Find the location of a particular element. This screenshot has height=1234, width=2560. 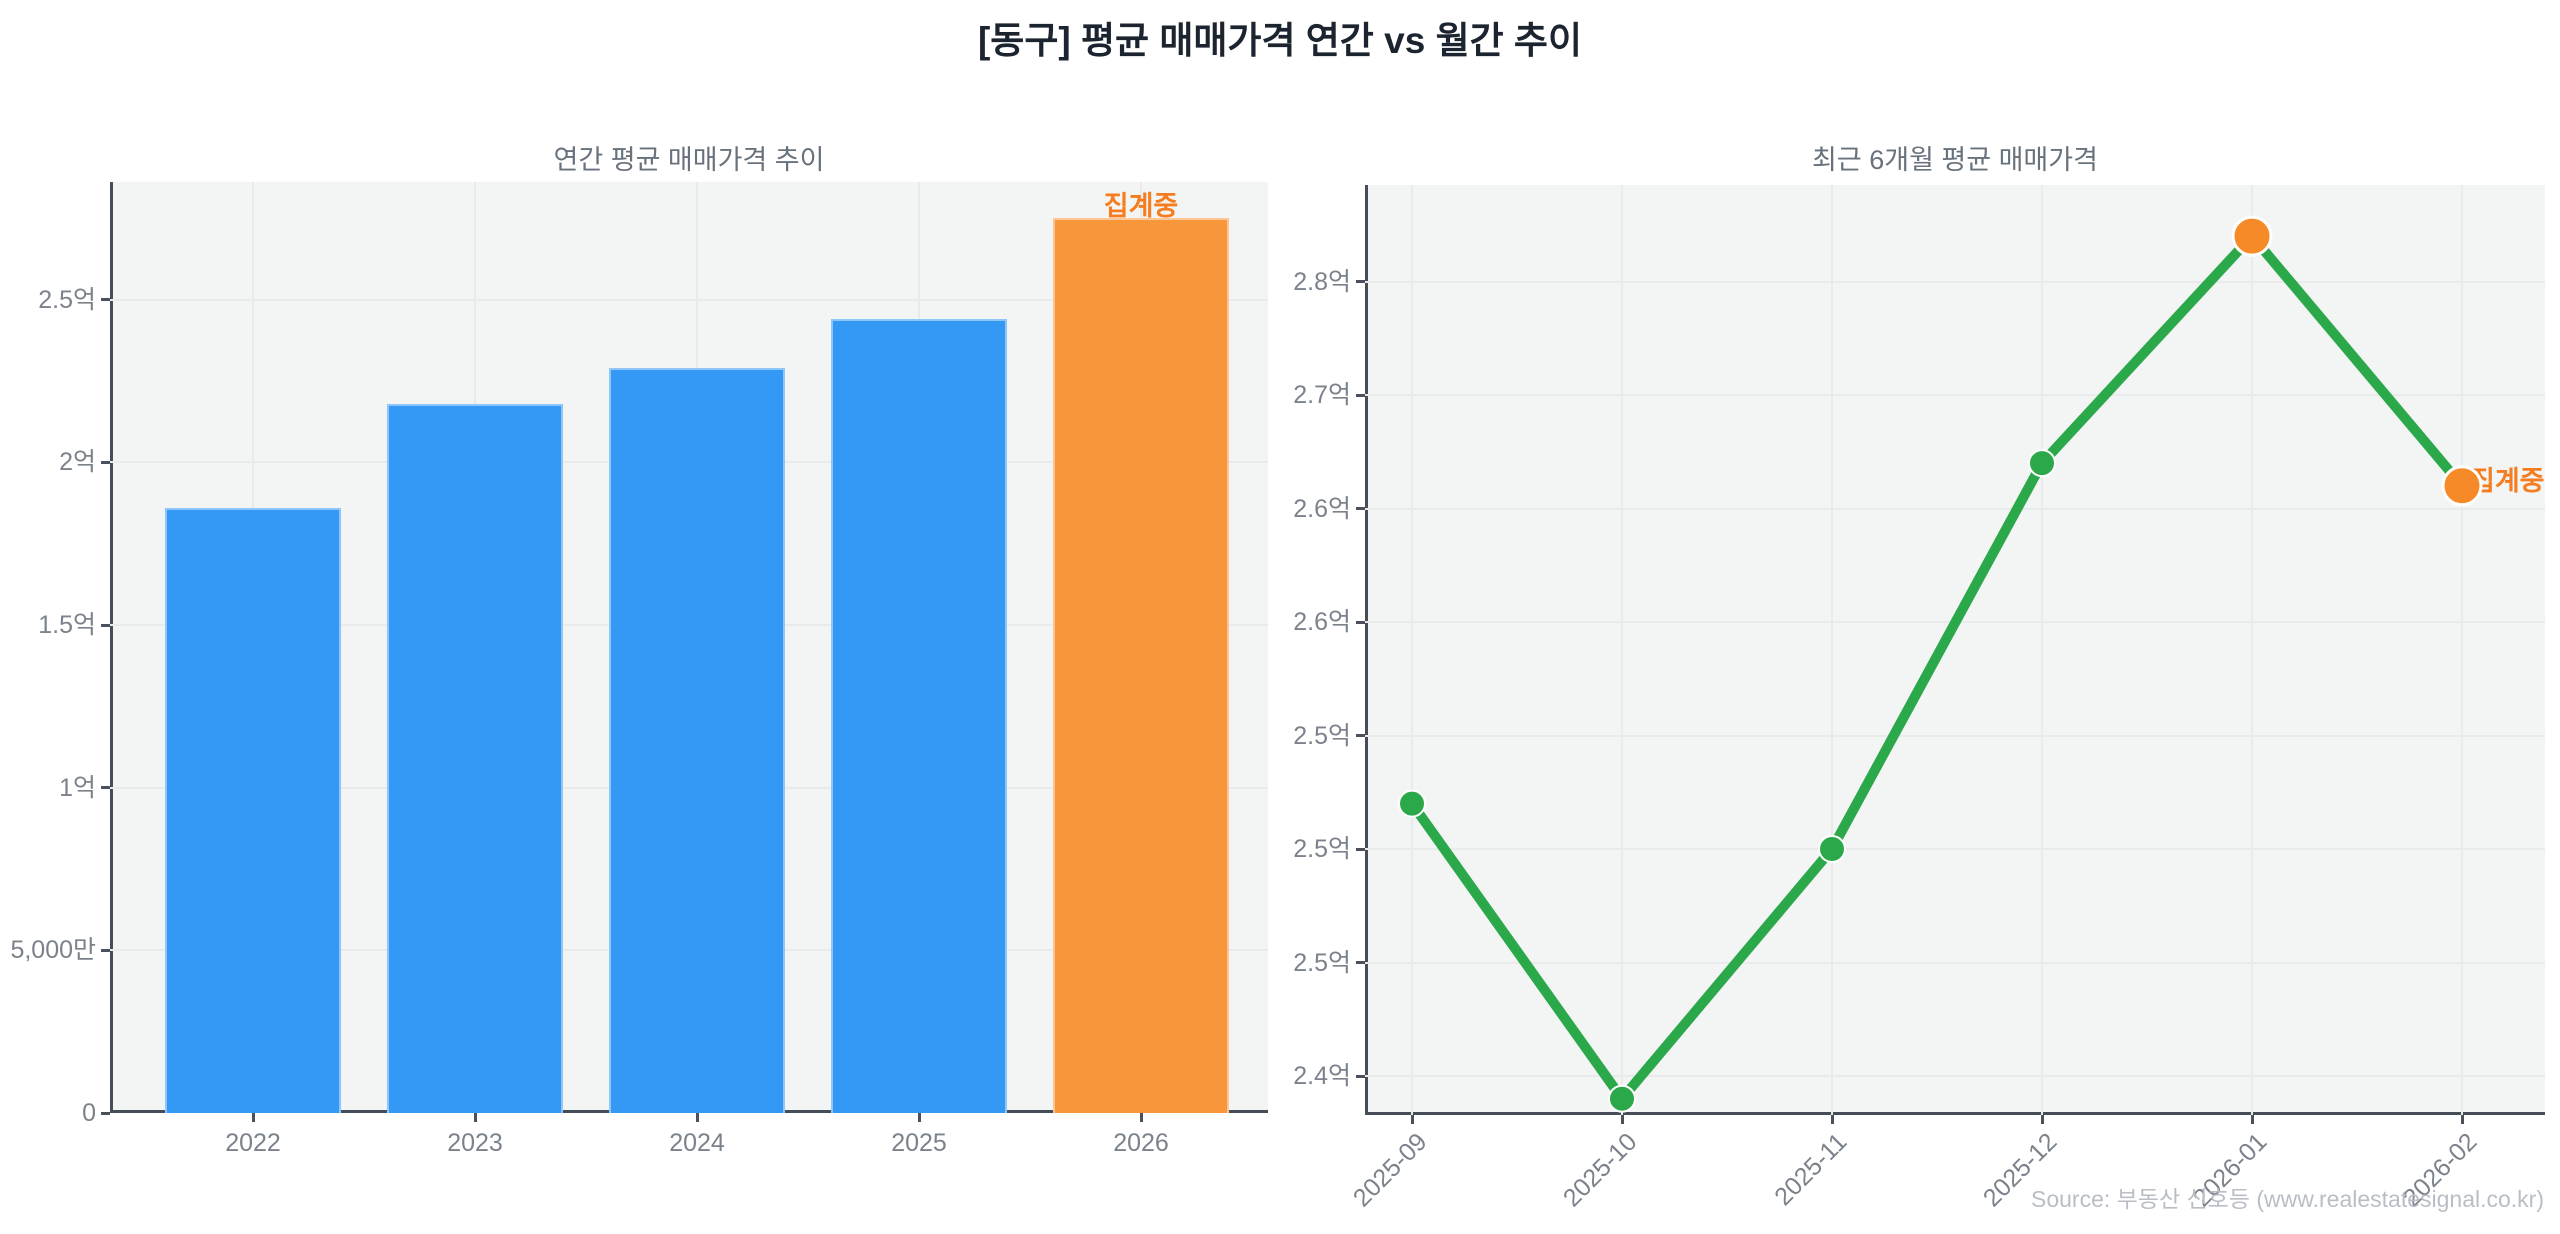

x-tick-label: 2024 is located at coordinates (697, 1143).